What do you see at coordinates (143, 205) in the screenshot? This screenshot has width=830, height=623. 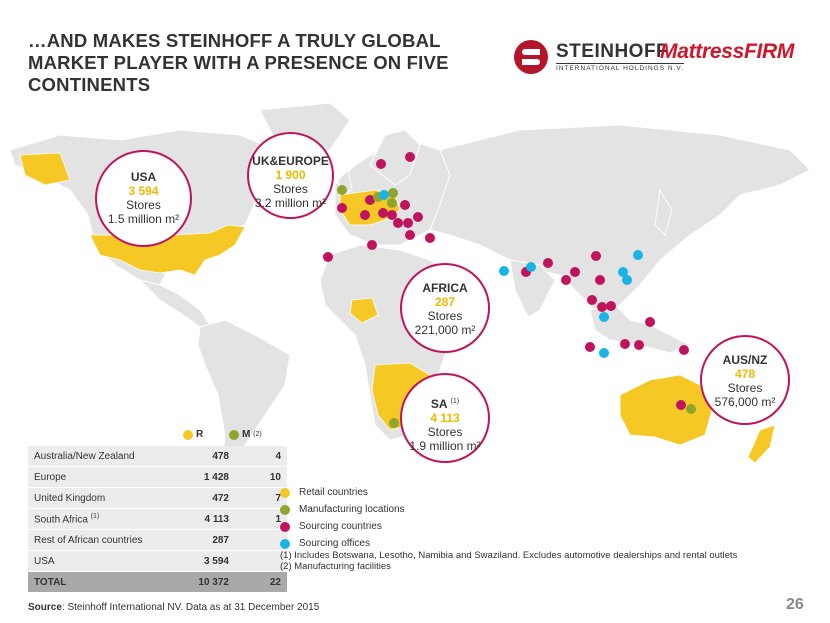 I see `usa-stores-label: Stores` at bounding box center [143, 205].